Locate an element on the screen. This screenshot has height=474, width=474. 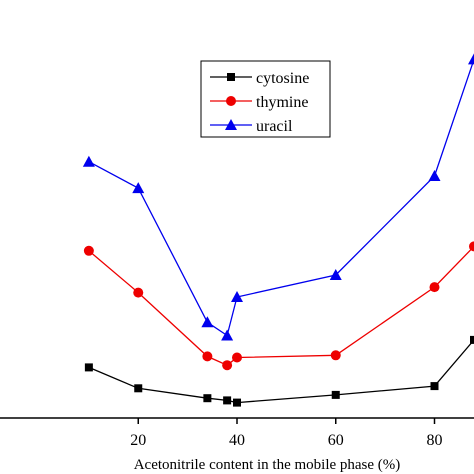
legend-label-uracil: uracil is located at coordinates (274, 126).